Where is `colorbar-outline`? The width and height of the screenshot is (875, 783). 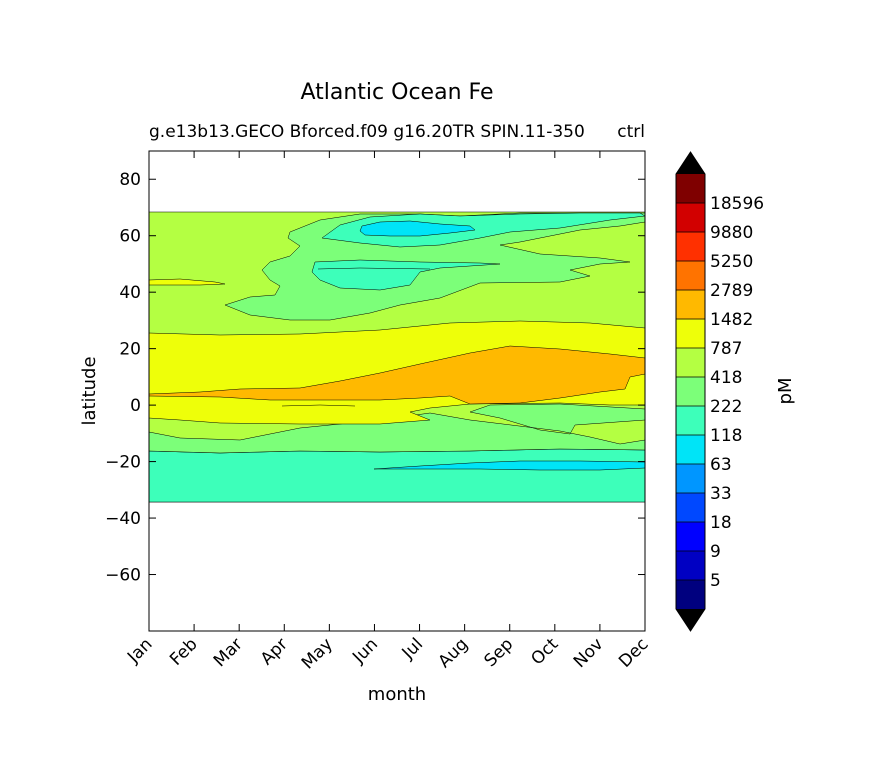
colorbar-outline is located at coordinates (690, 391).